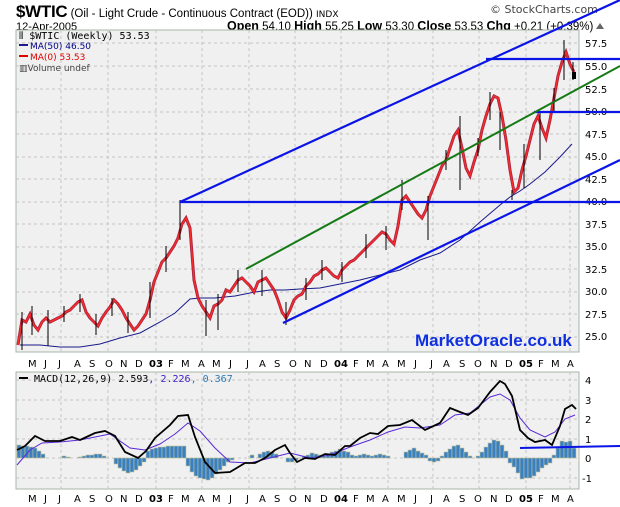 The image size is (620, 507). Describe the element at coordinates (587, 430) in the screenshot. I see `macd-y-axis: 4 3 2 1 0 -1` at that location.